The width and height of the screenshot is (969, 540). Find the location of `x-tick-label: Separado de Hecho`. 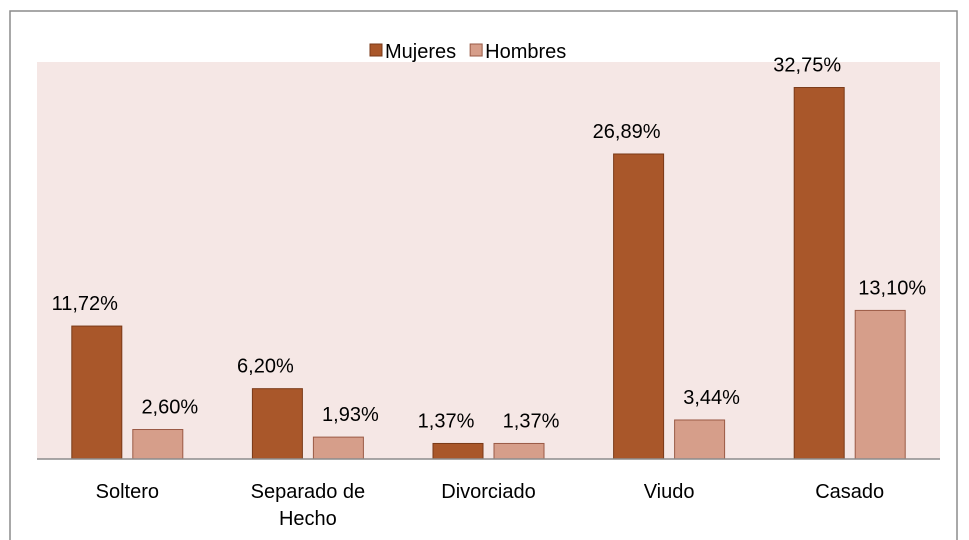

x-tick-label: Separado de Hecho is located at coordinates (308, 505).